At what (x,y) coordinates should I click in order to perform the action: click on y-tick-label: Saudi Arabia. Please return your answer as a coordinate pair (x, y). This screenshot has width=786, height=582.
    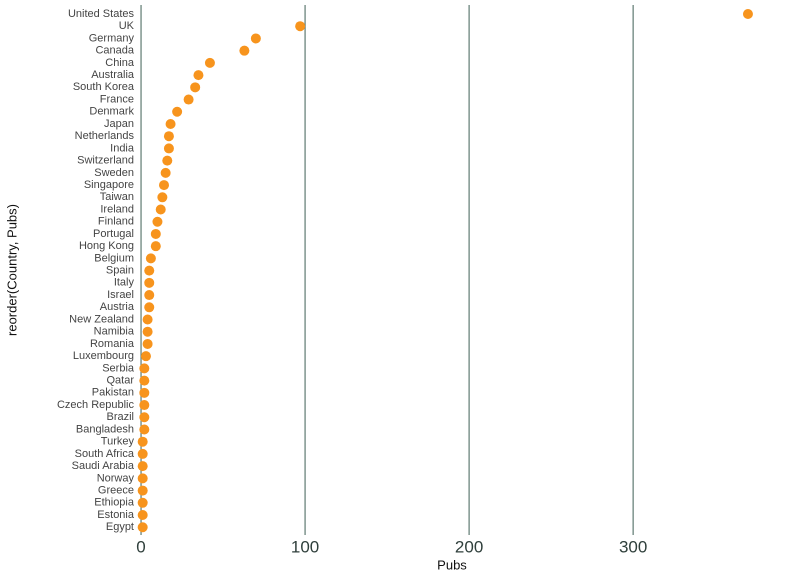
    Looking at the image, I should click on (103, 466).